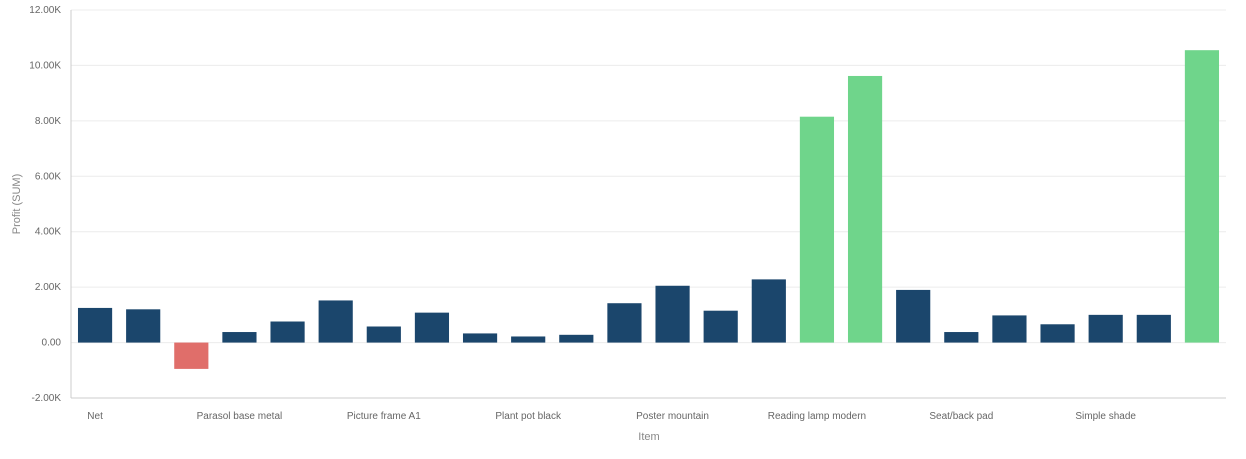 Image resolution: width=1246 pixels, height=459 pixels. What do you see at coordinates (48, 287) in the screenshot?
I see `y-tick-label: 2.00K` at bounding box center [48, 287].